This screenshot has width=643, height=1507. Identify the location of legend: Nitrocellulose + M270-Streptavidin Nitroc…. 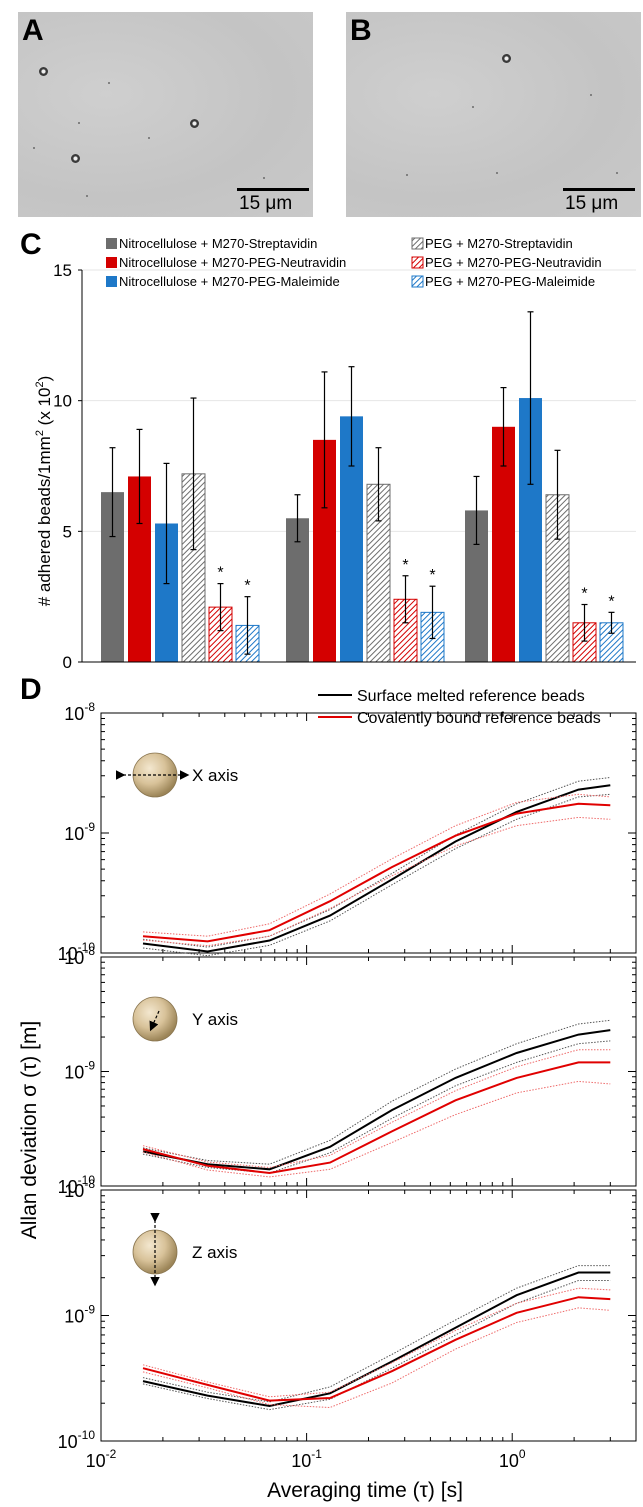
(354, 262).